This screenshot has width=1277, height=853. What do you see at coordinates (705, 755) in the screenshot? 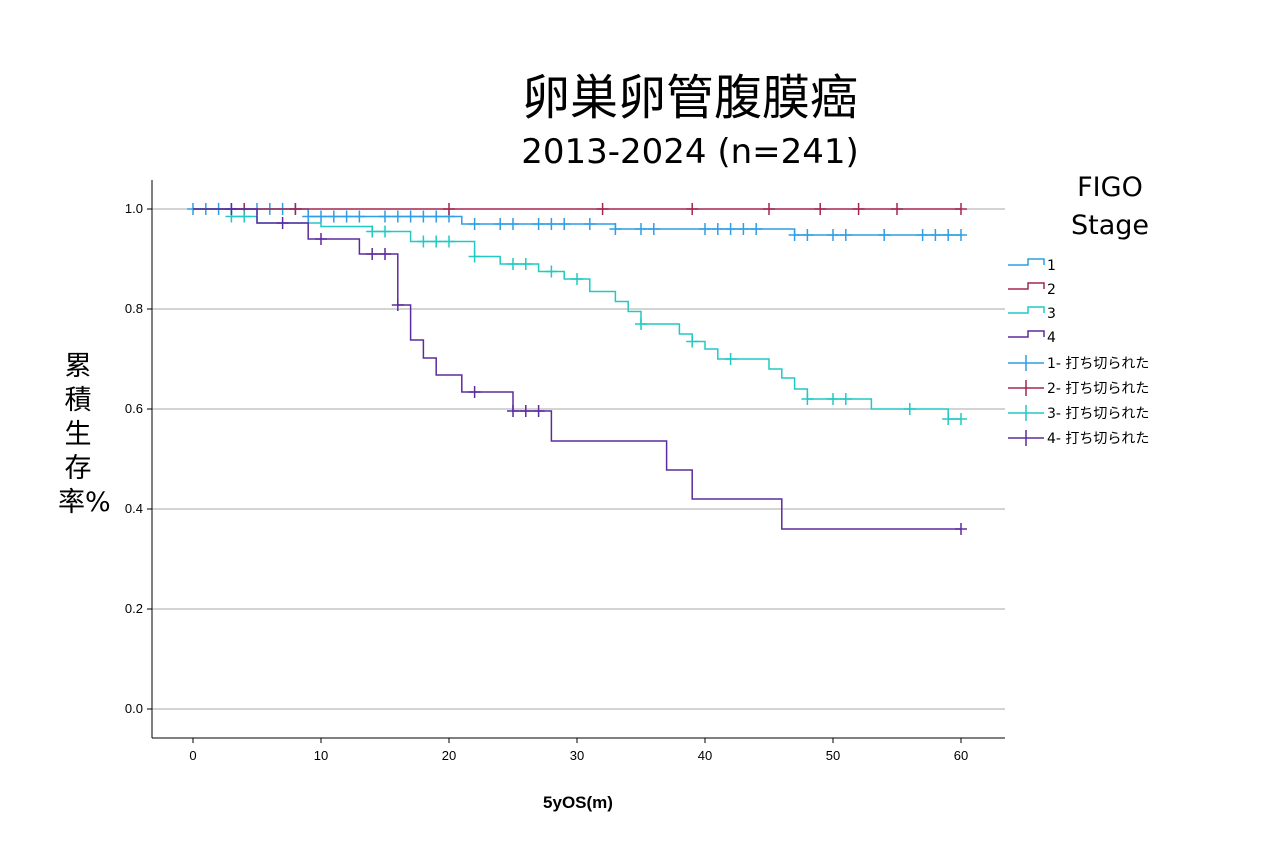
I see `x-tick-label: 40` at bounding box center [705, 755].